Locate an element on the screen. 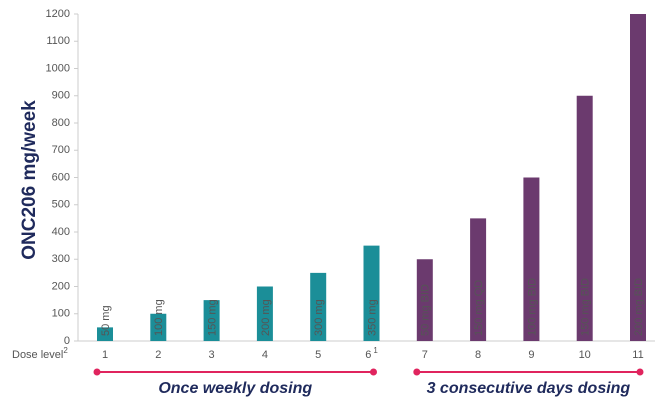 This screenshot has width=657, height=401. x-tick-label-text: 9 is located at coordinates (531, 355).